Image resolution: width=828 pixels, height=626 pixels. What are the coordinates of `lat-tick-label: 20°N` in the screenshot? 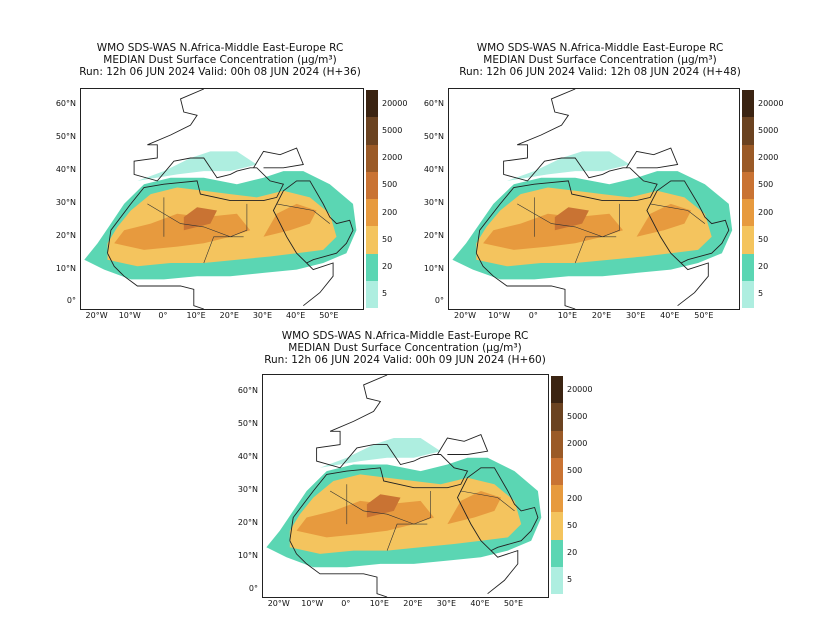 It's located at (247, 523).